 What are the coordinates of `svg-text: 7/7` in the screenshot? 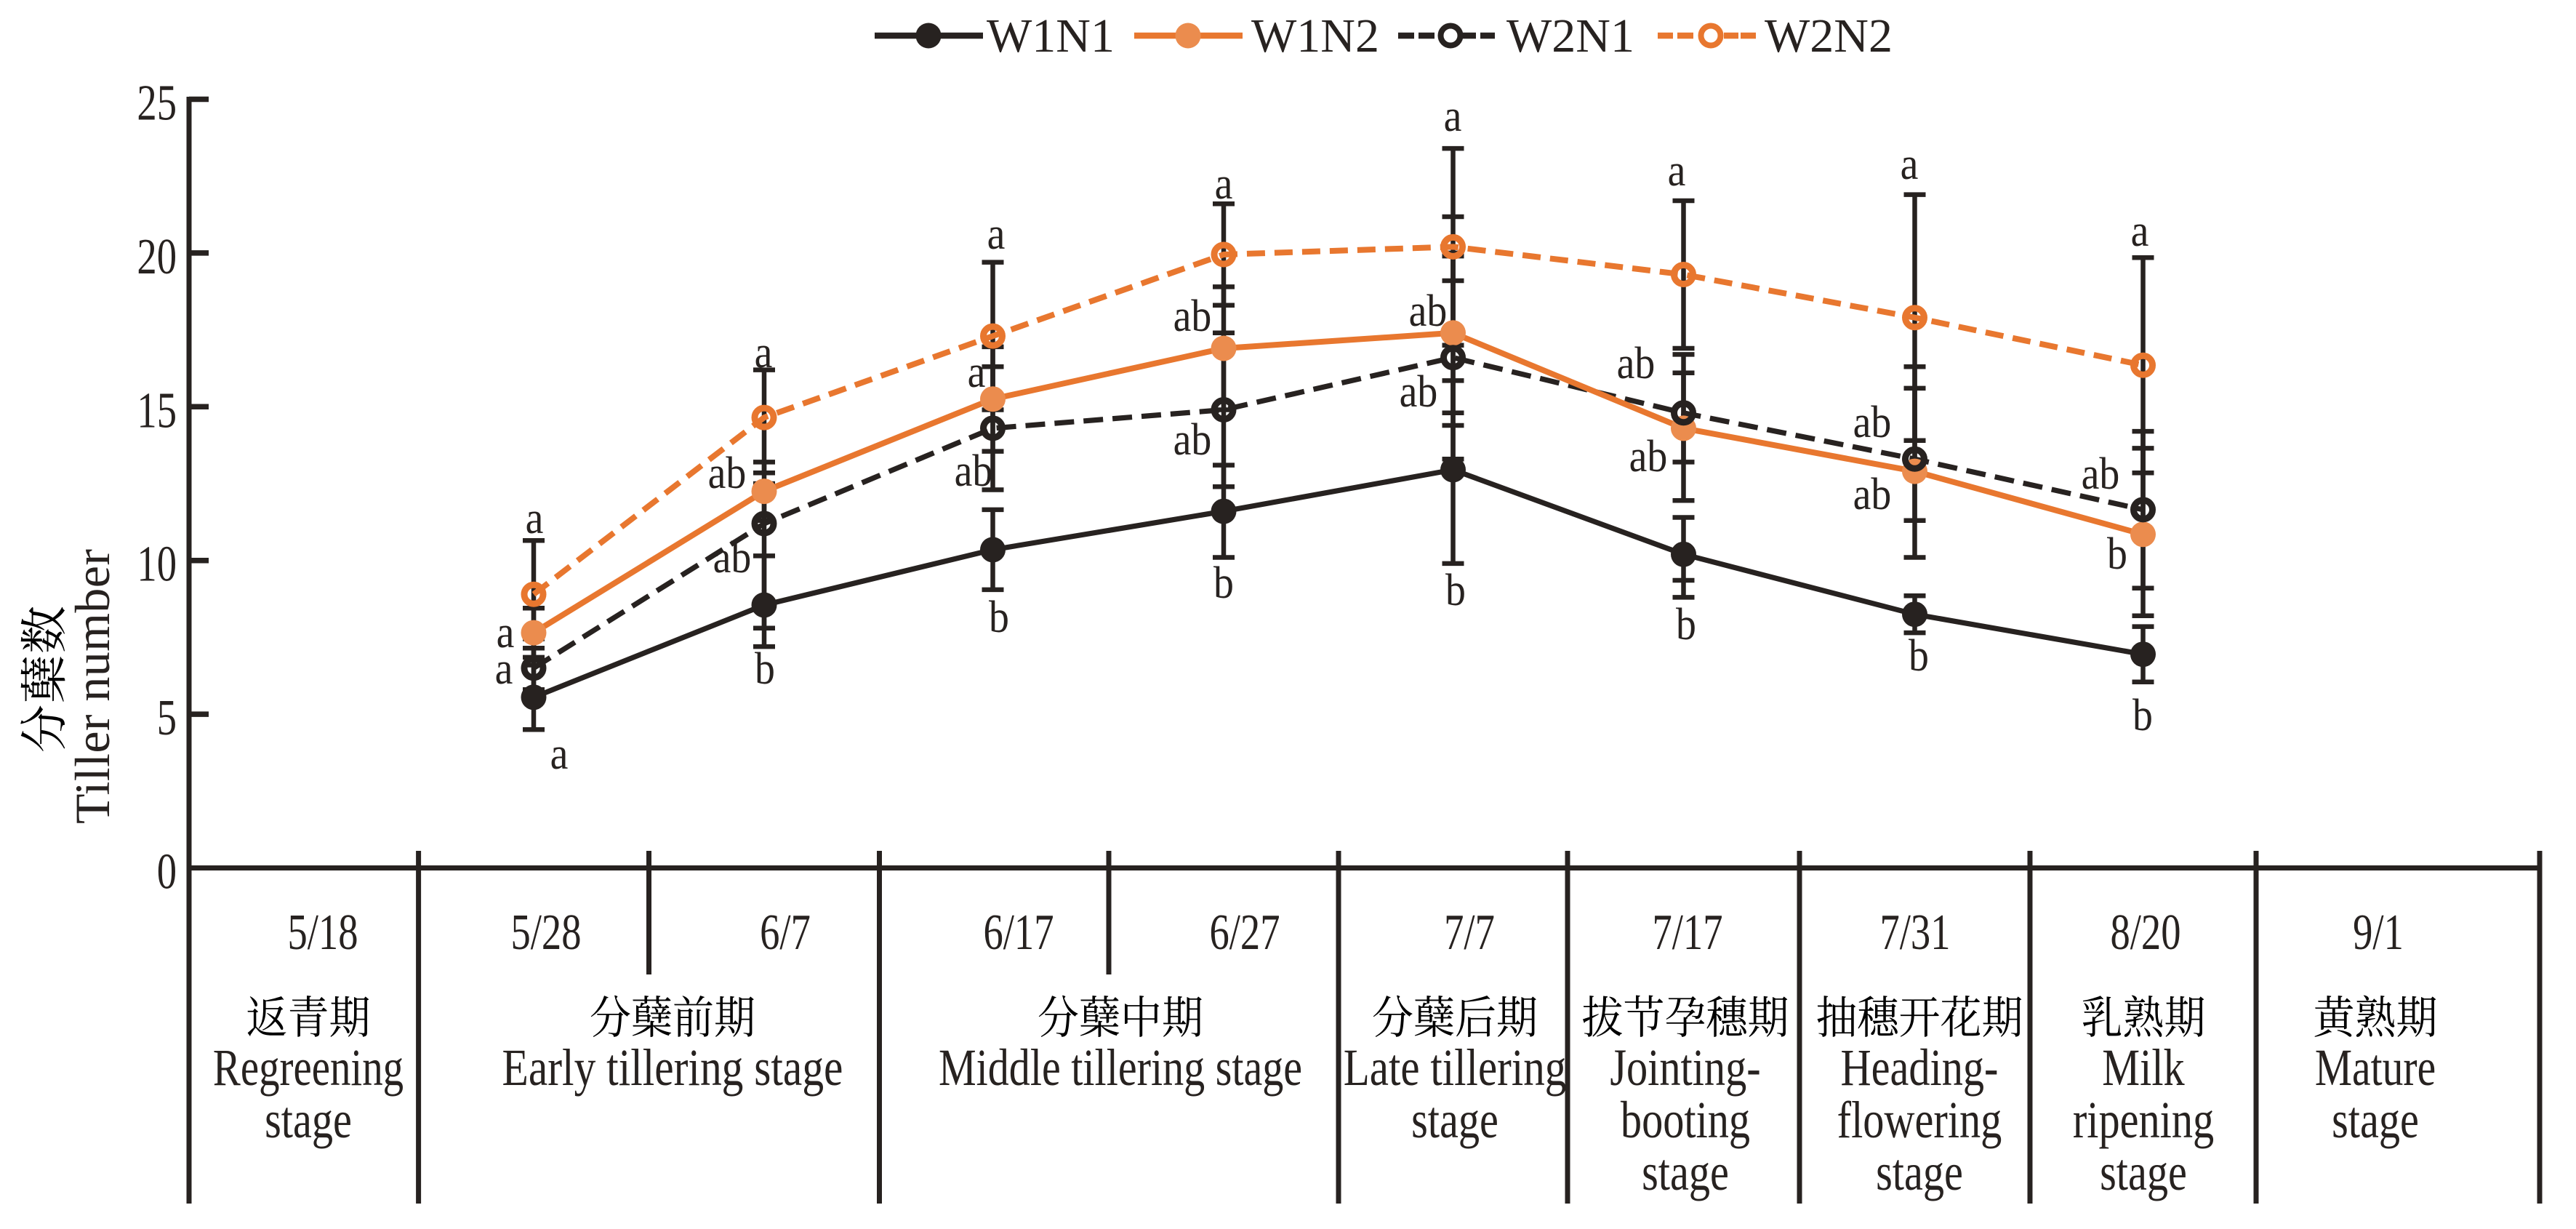 It's located at (1469, 932).